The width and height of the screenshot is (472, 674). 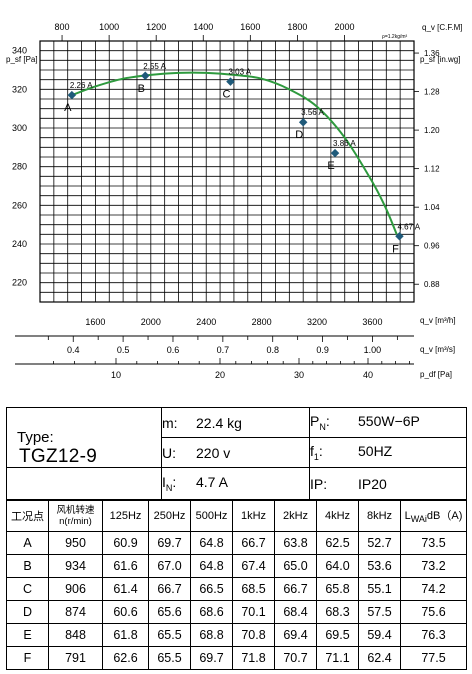 What do you see at coordinates (337, 612) in the screenshot?
I see `table-cell: 68.3` at bounding box center [337, 612].